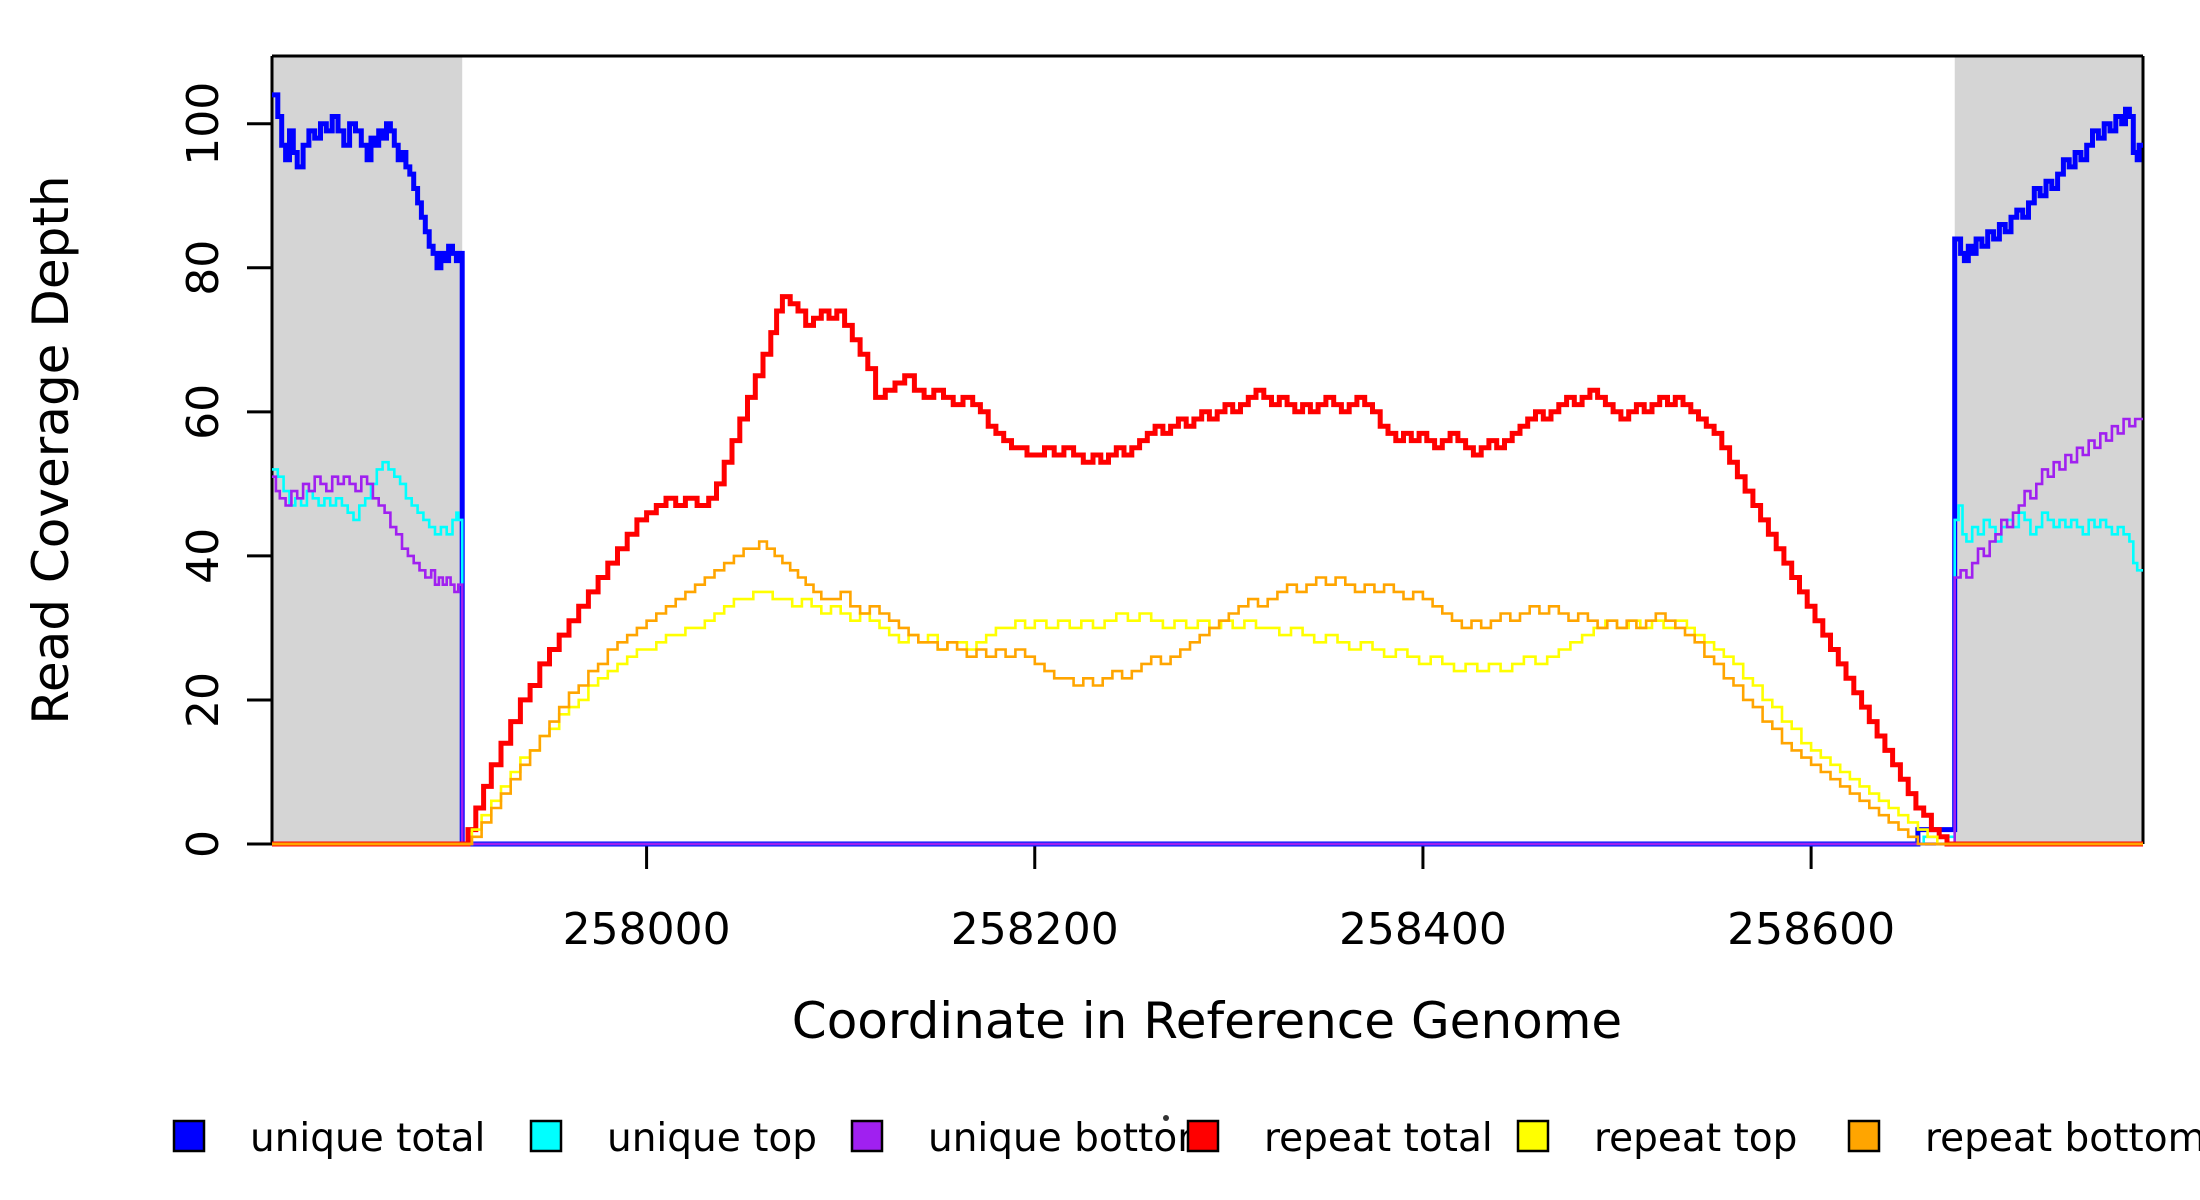 This screenshot has width=2200, height=1200. I want to click on legend-swatch-unique-top, so click(546, 1136).